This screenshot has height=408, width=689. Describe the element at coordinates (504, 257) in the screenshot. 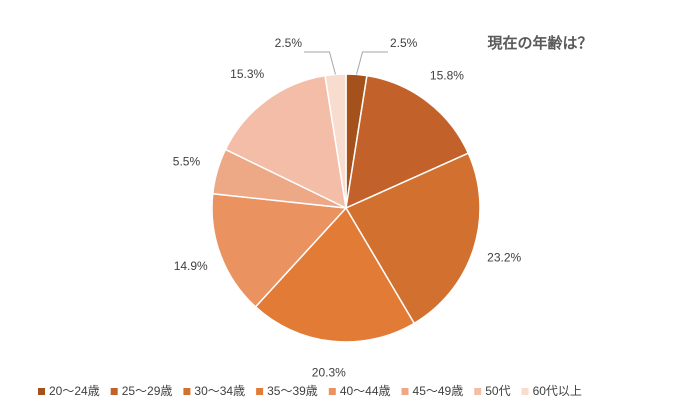

I see `data-label: 23.2%` at that location.